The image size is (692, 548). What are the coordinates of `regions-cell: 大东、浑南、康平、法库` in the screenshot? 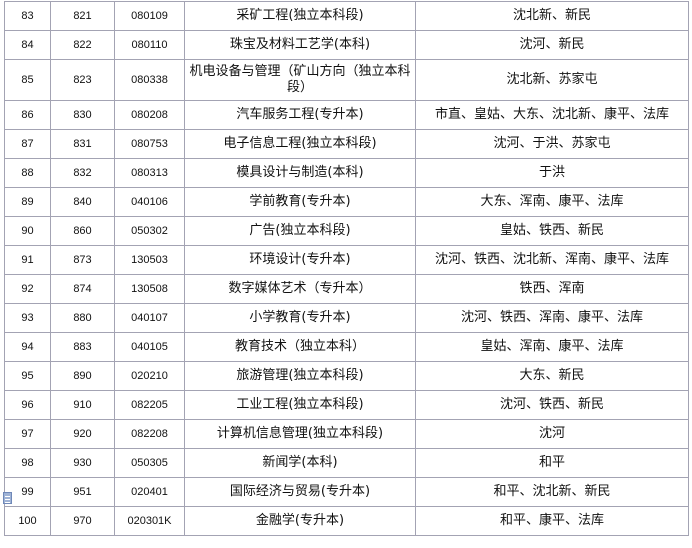 It's located at (552, 202).